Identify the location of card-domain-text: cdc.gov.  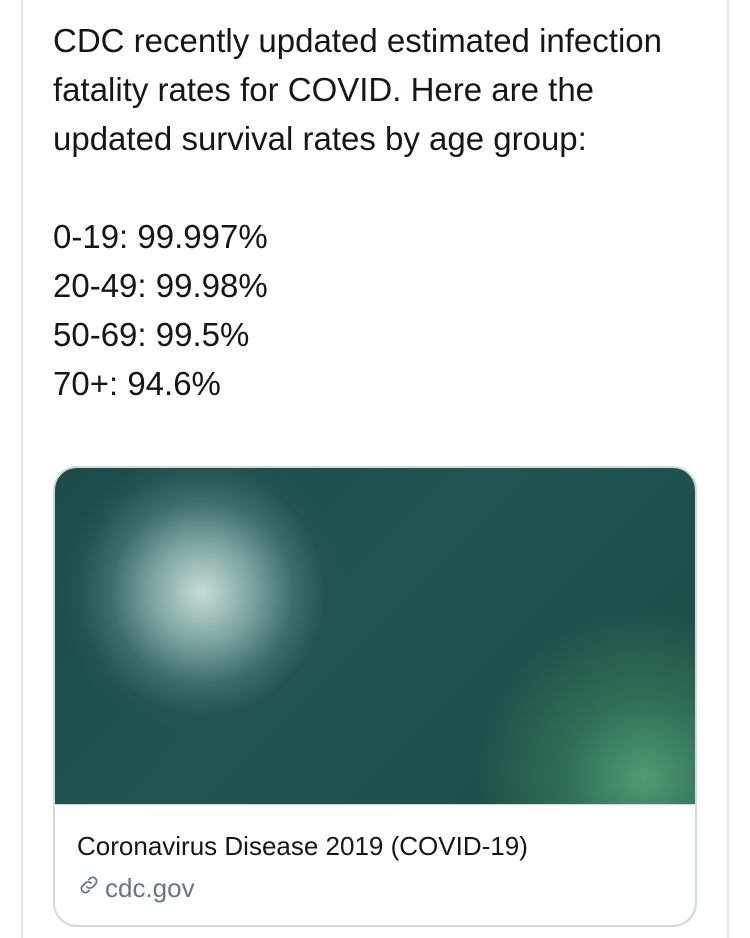
(150, 888).